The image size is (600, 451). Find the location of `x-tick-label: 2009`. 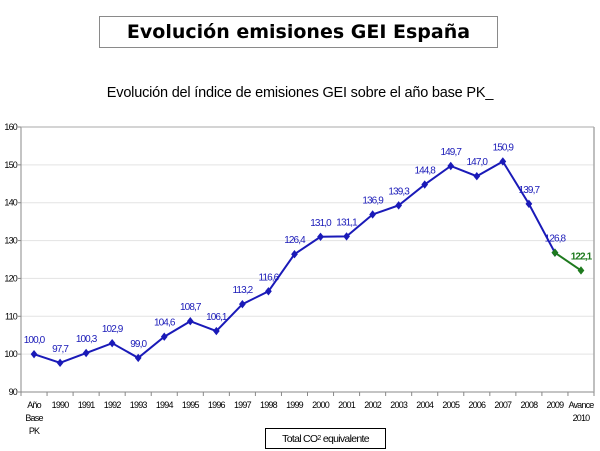

x-tick-label: 2009 is located at coordinates (556, 405).